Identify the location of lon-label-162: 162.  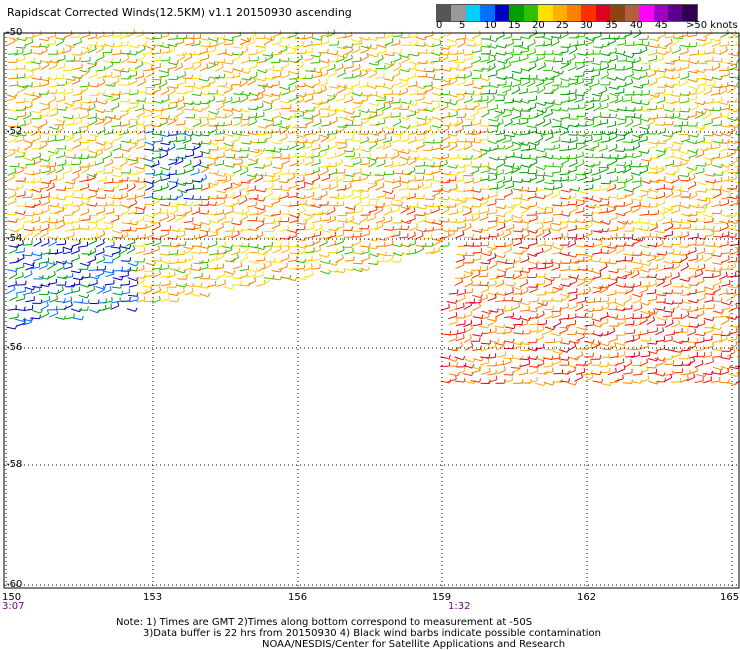
(587, 597).